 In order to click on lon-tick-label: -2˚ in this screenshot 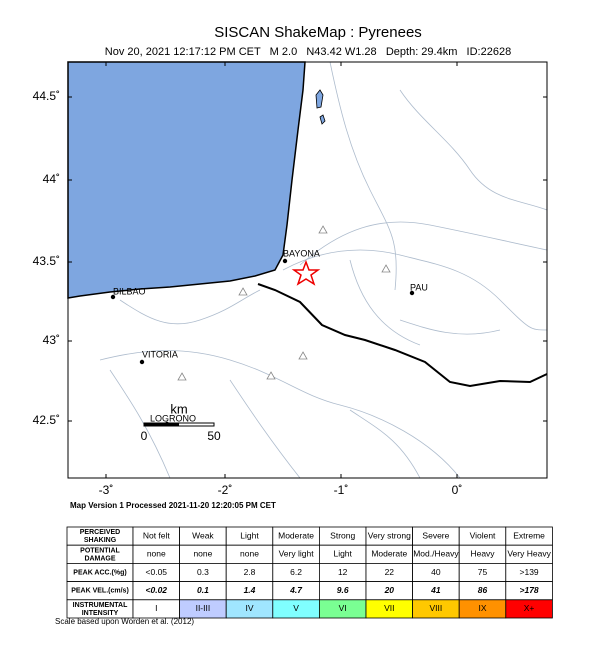, I will do `click(225, 490)`.